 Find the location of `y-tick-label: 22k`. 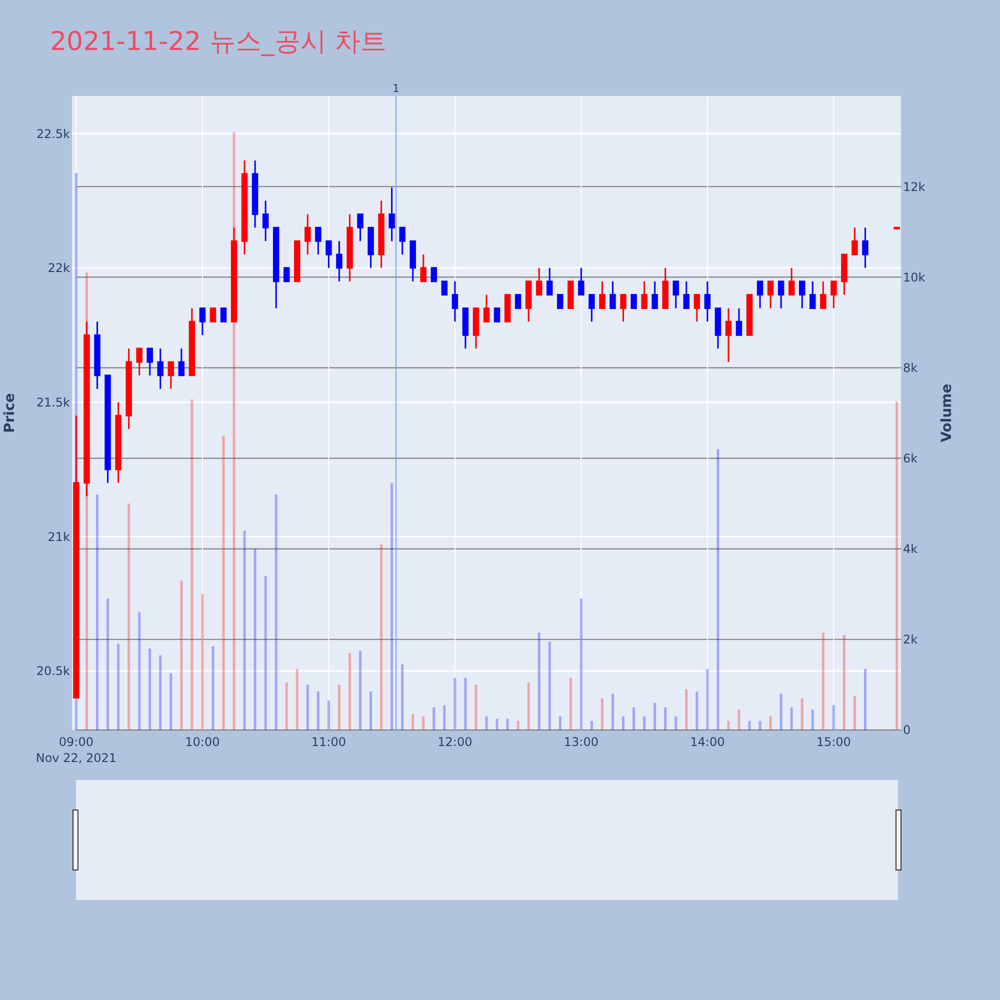

y-tick-label: 22k is located at coordinates (59, 268).